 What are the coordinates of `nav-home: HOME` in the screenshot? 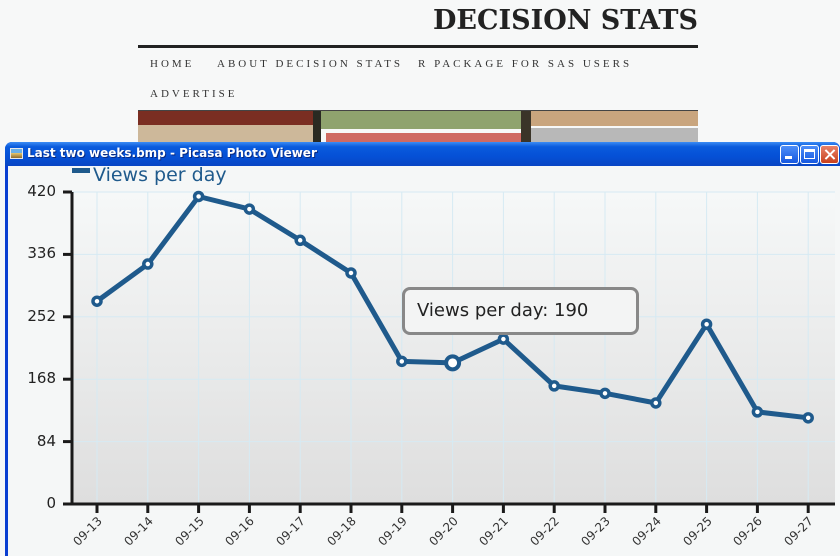 It's located at (172, 64).